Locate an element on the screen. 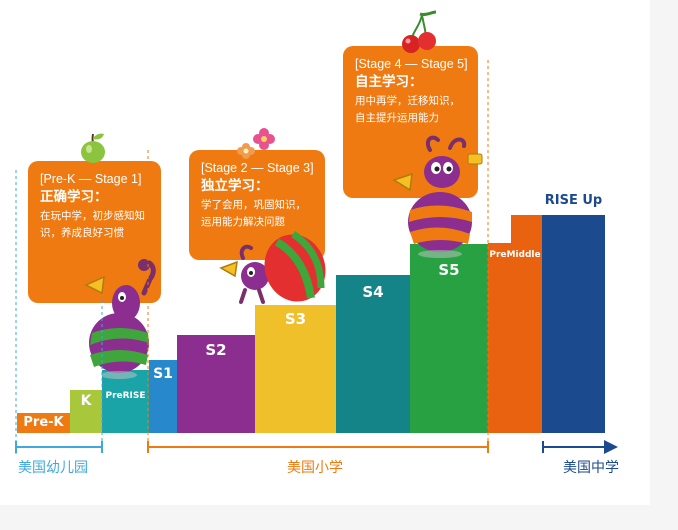 The image size is (678, 530). step-s3-label: S3 is located at coordinates (295, 319).